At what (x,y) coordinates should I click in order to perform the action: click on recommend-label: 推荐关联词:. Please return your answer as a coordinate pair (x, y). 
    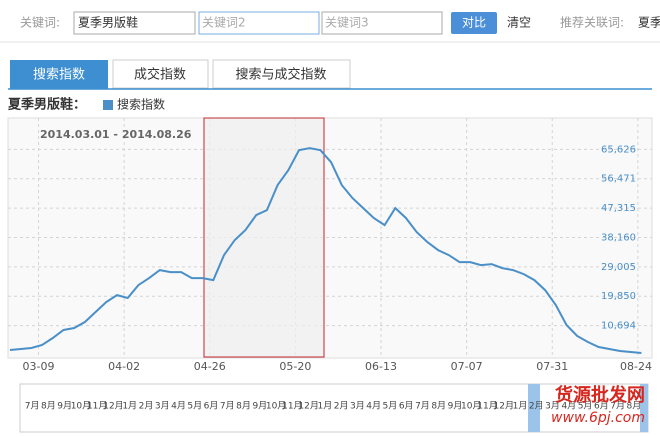
    Looking at the image, I should click on (592, 23).